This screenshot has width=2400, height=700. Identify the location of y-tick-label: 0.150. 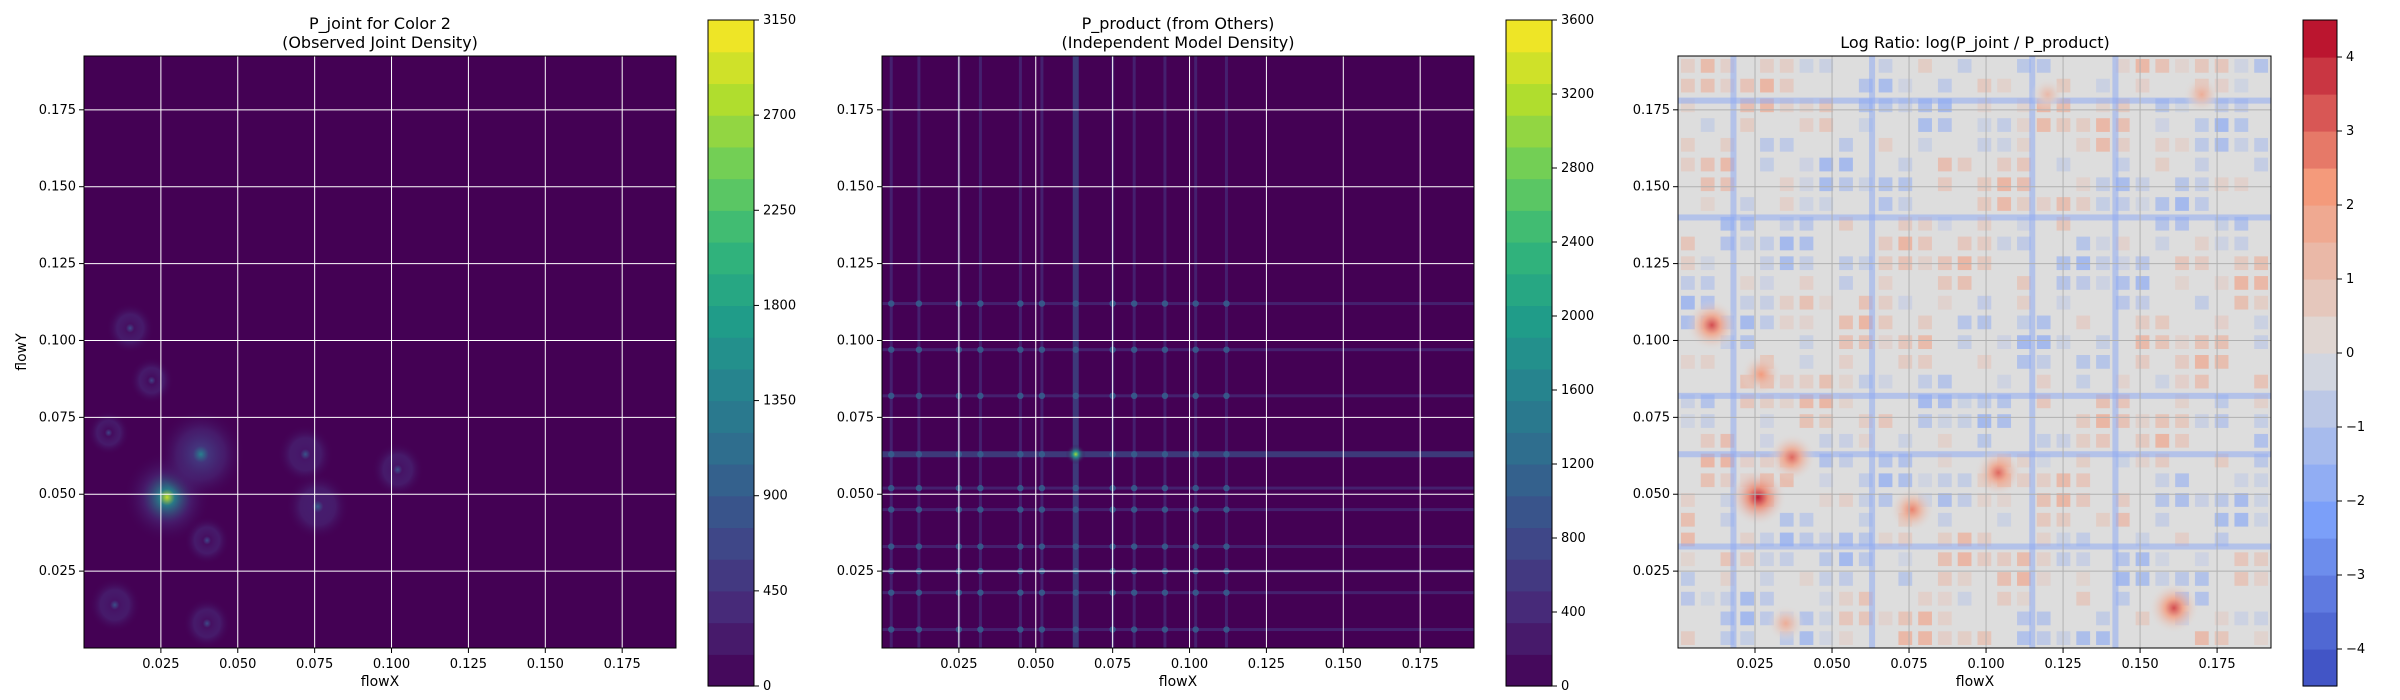
(1651, 187).